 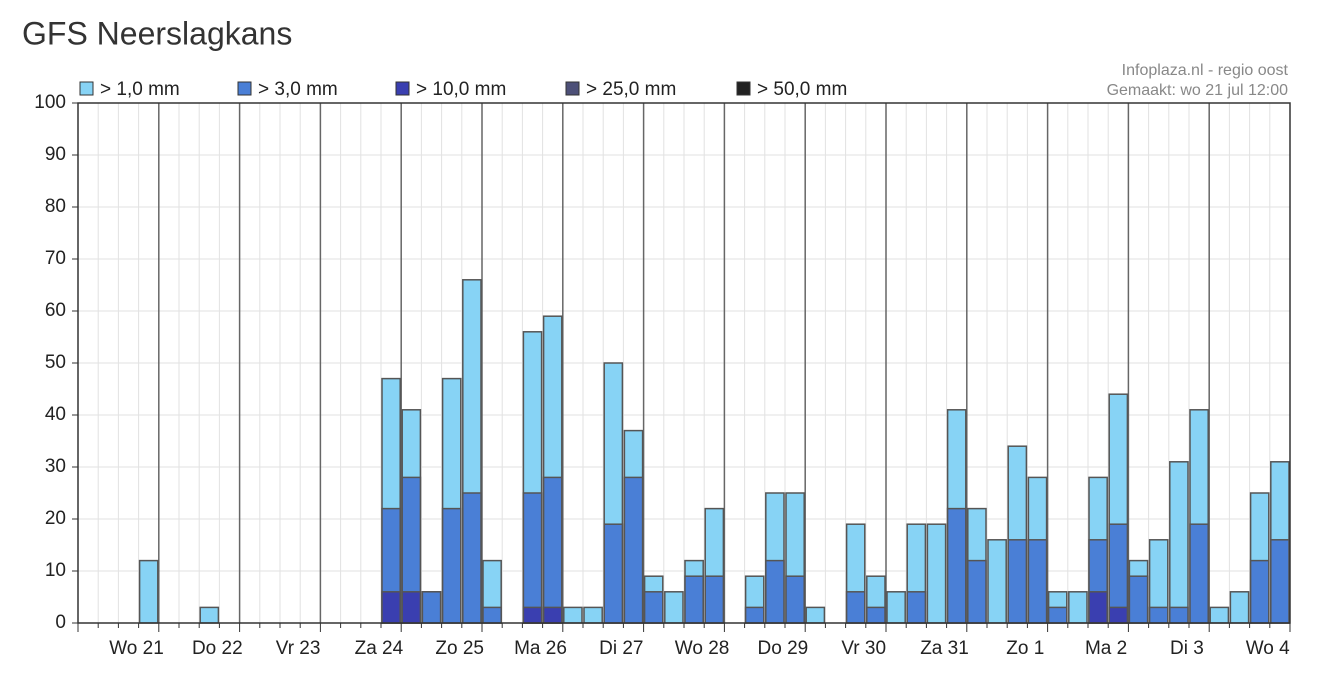 I want to click on x-tick-label: Di 27, so click(x=621, y=648).